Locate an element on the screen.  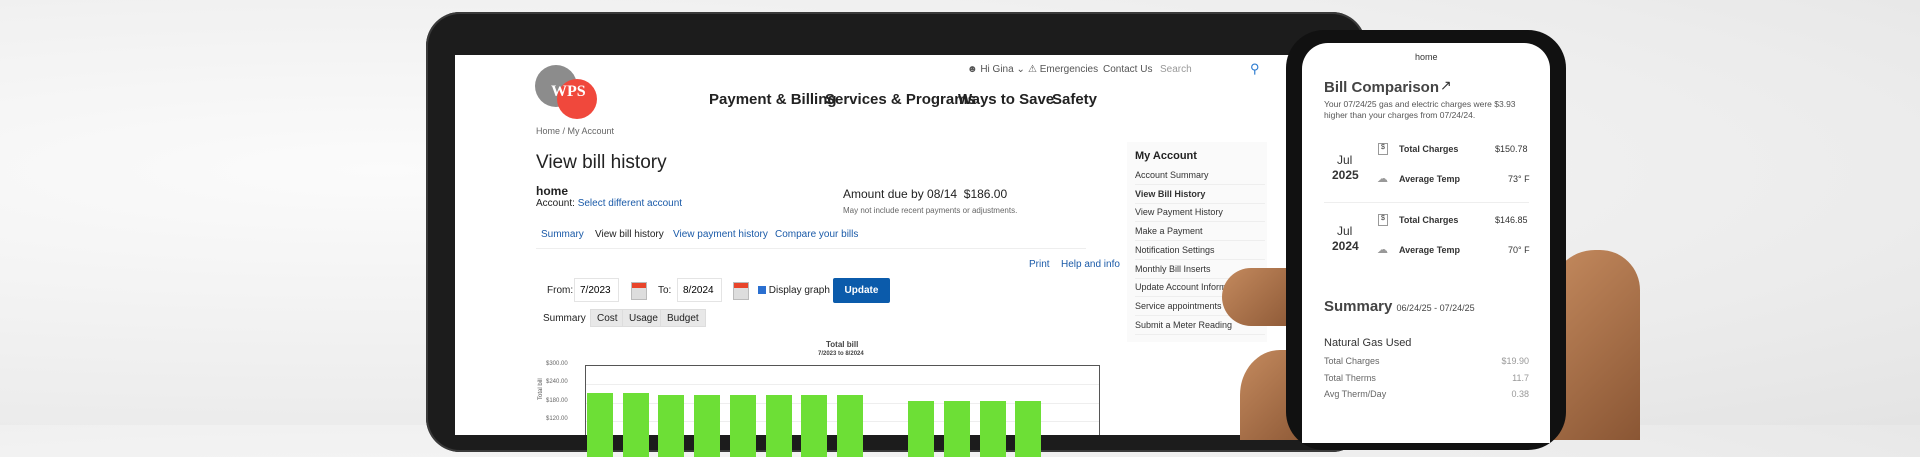
period-year: 2024 is located at coordinates (1345, 246).